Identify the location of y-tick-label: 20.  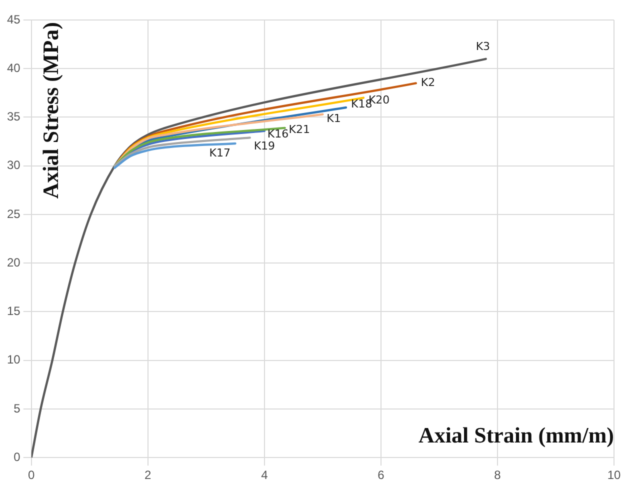
(13, 262).